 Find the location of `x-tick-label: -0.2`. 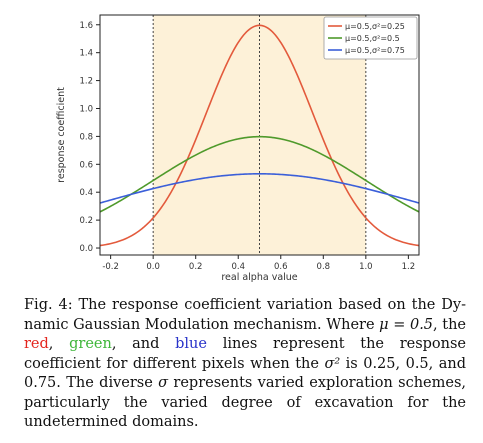

x-tick-label: -0.2 is located at coordinates (110, 267).